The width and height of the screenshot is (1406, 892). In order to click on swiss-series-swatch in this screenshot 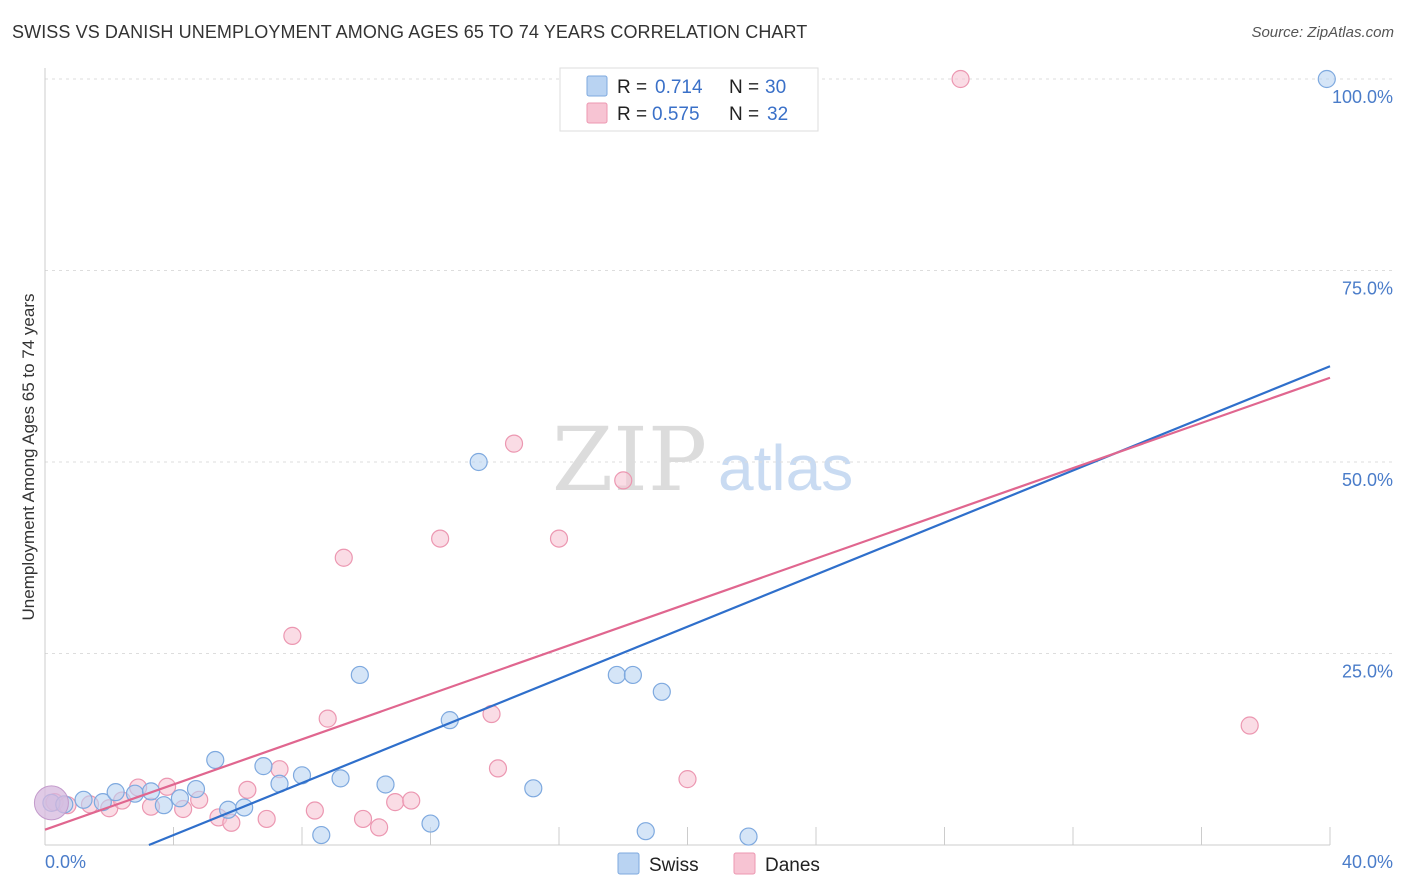, I will do `click(628, 863)`.